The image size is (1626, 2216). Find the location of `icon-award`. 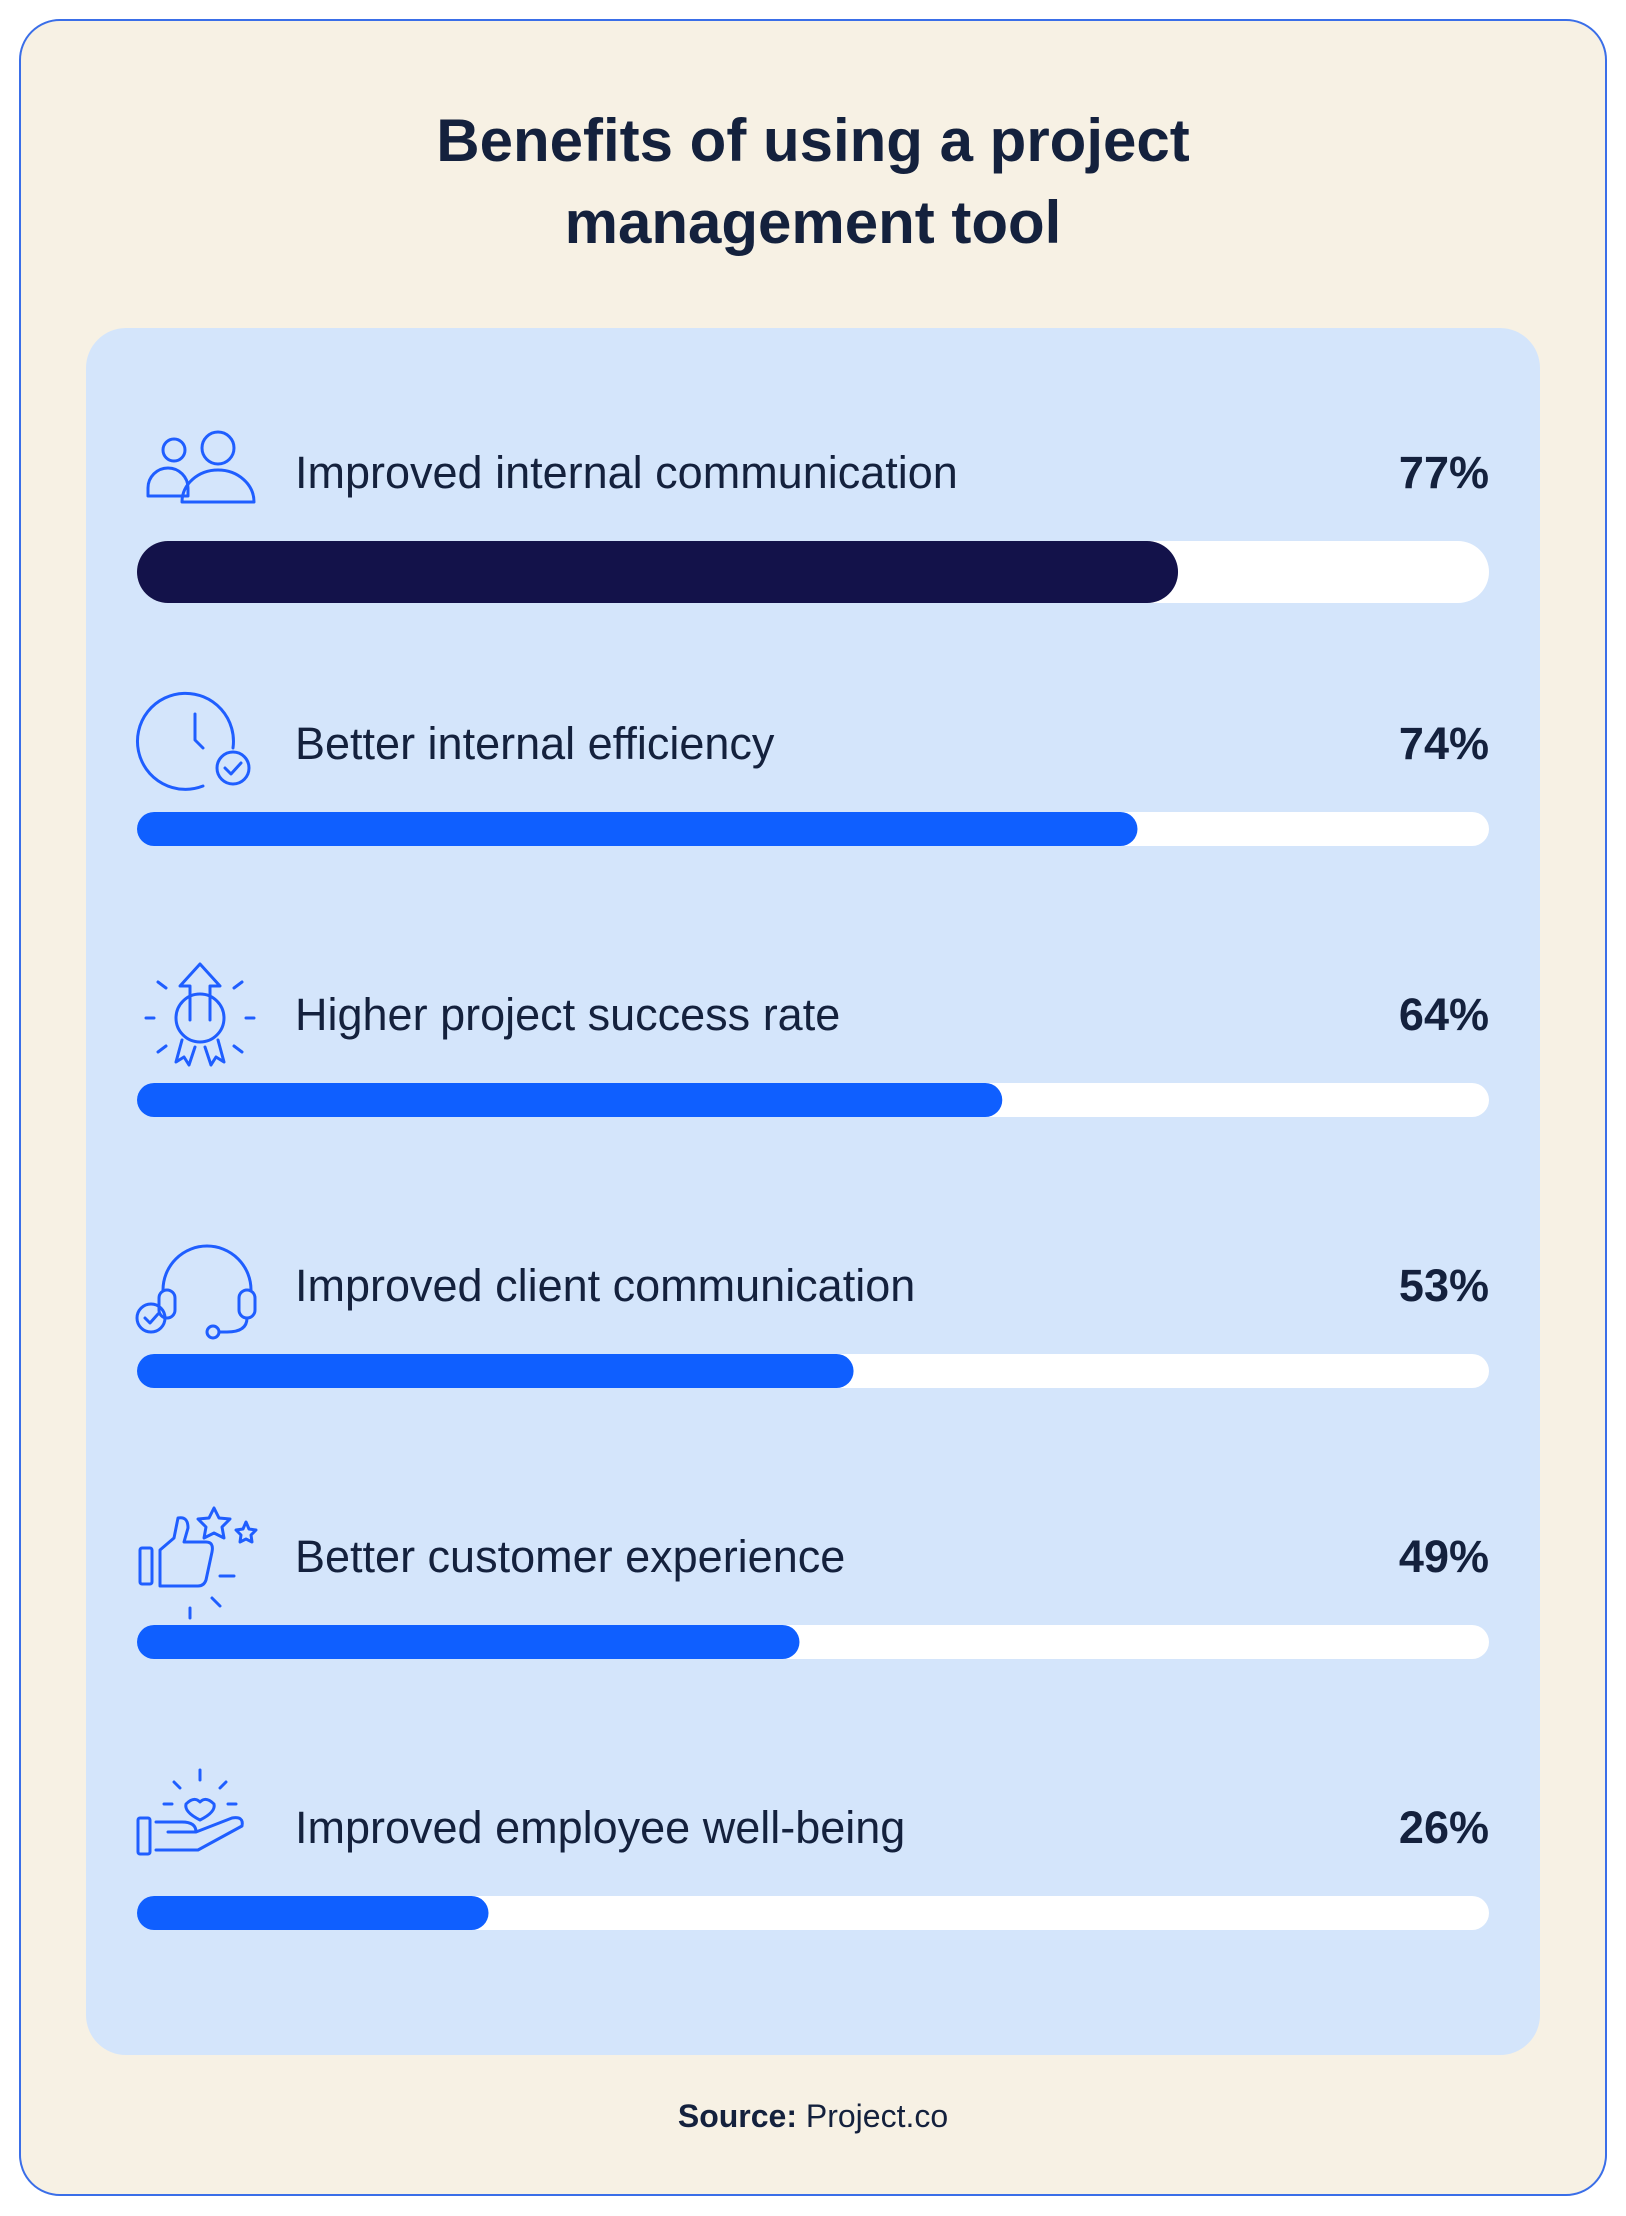

icon-award is located at coordinates (200, 1014).